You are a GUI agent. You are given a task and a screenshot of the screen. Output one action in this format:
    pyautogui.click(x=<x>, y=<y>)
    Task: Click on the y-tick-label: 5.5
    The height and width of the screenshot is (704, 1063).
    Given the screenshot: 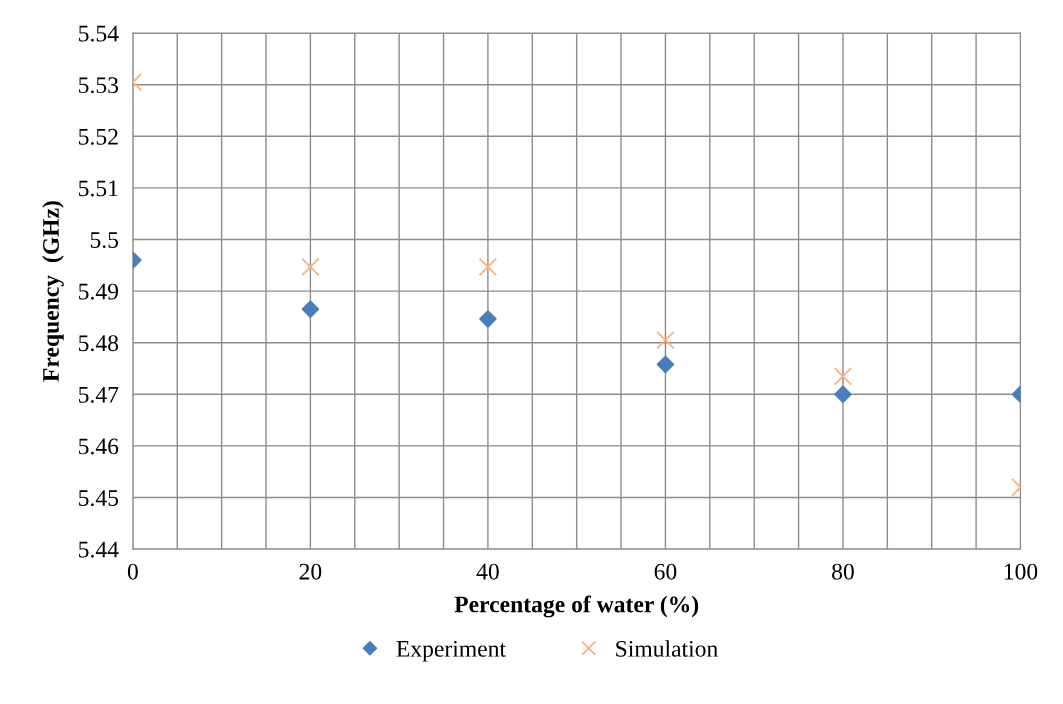 What is the action you would take?
    pyautogui.click(x=104, y=240)
    